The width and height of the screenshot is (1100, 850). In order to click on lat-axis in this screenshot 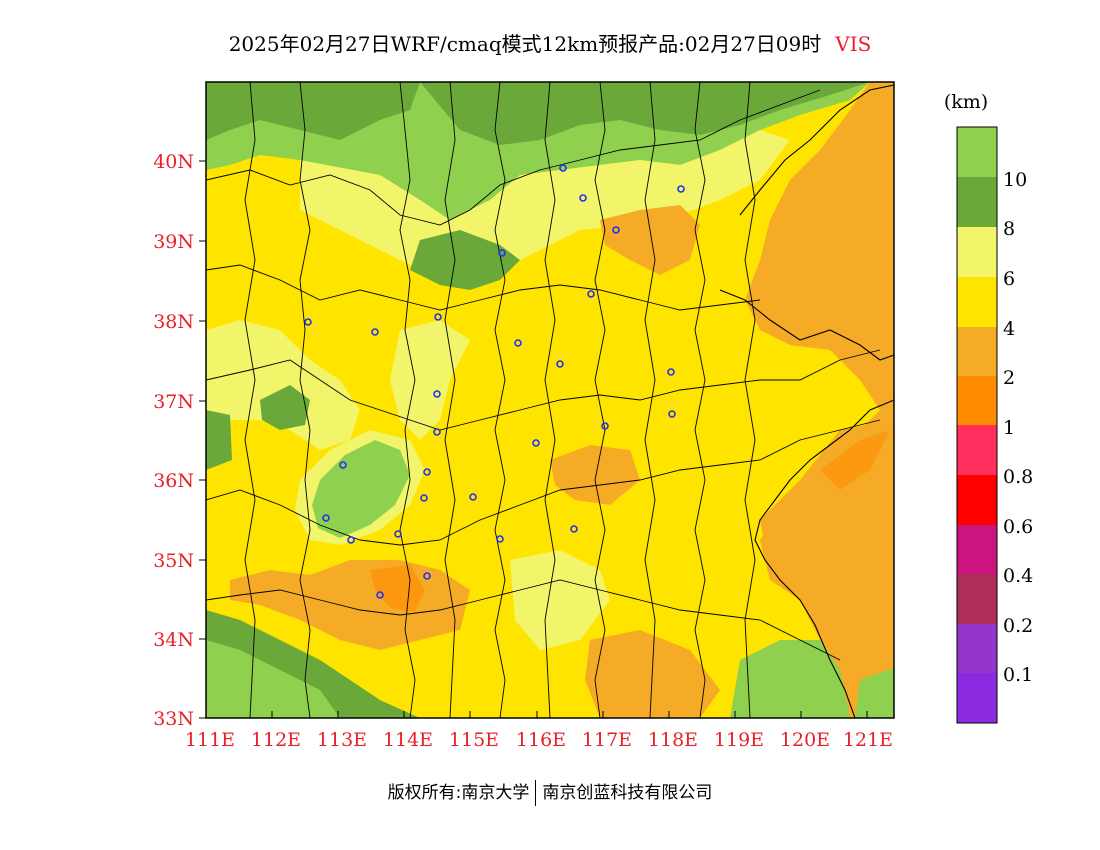, I will do `click(202, 439)`.